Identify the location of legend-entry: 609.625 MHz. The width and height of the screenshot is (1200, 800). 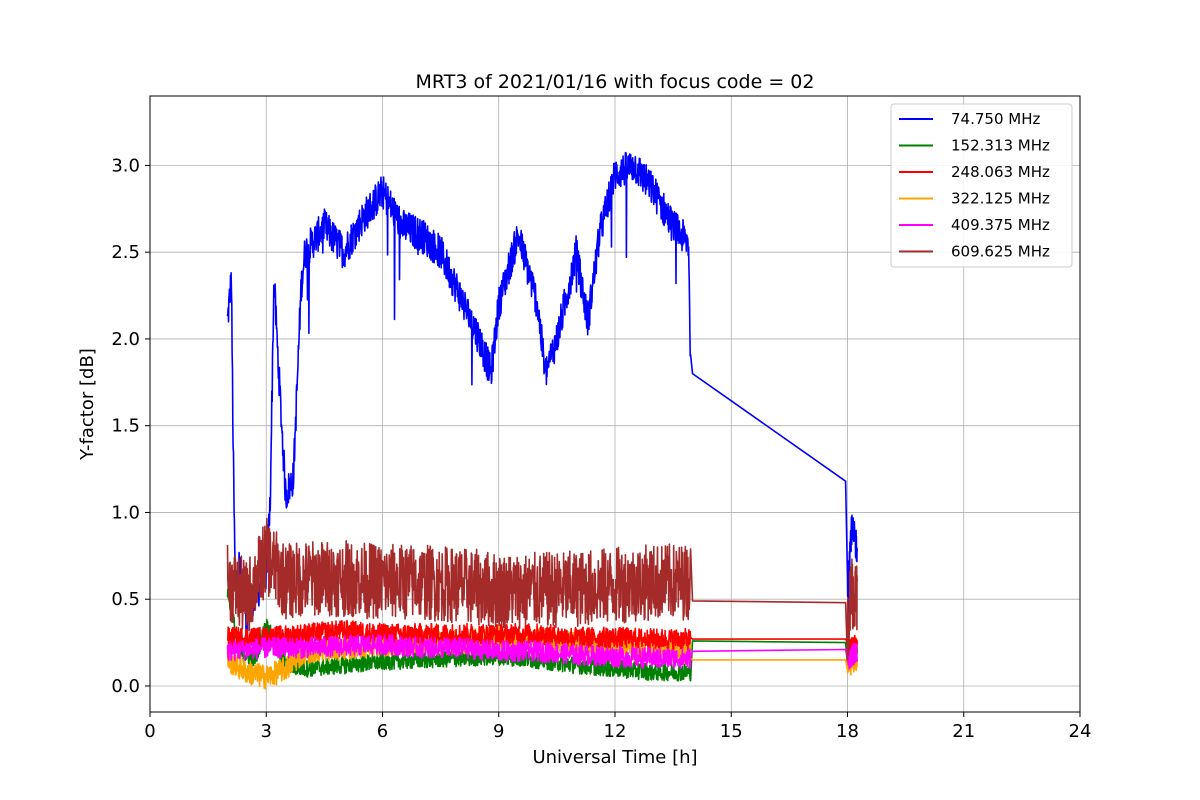
(1000, 252).